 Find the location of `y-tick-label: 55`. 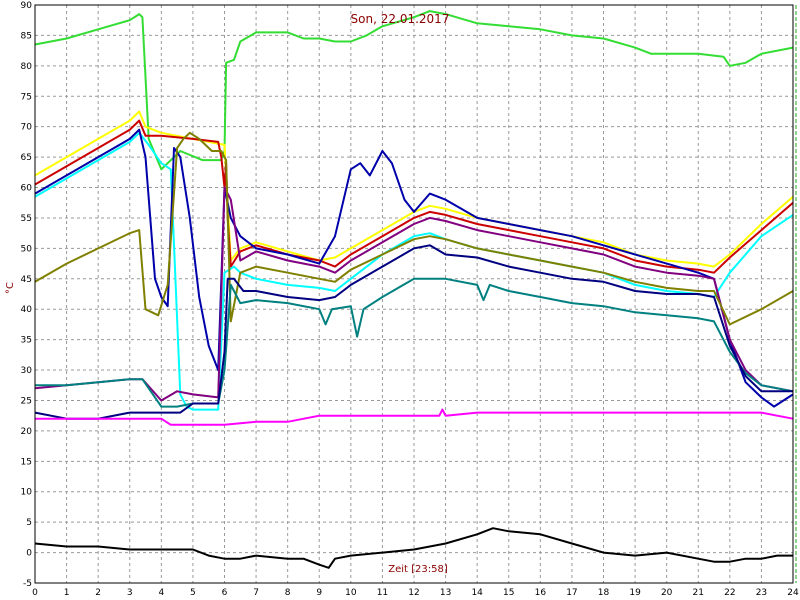

y-tick-label: 55 is located at coordinates (26, 219).